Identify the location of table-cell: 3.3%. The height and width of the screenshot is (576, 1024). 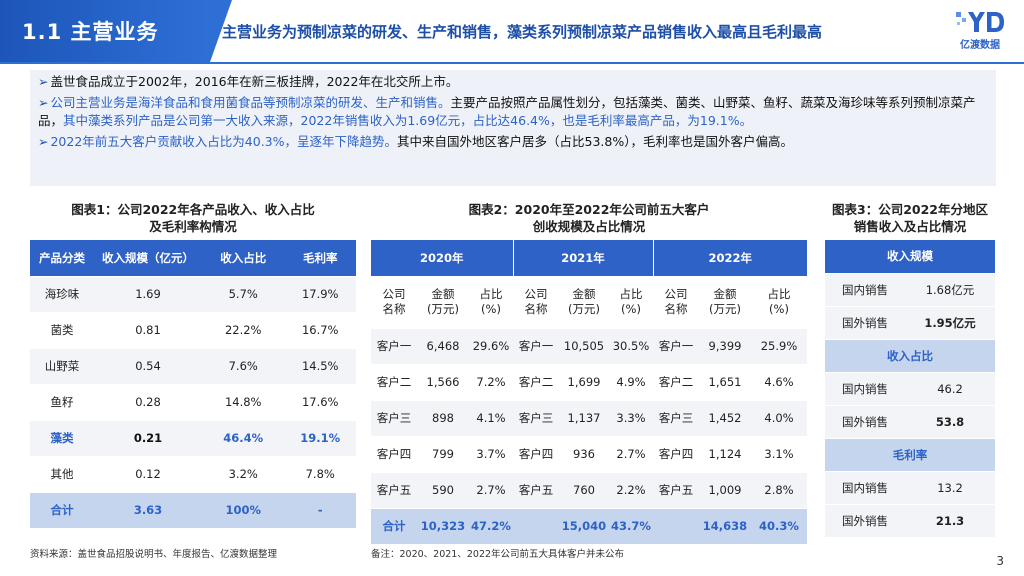
(631, 418).